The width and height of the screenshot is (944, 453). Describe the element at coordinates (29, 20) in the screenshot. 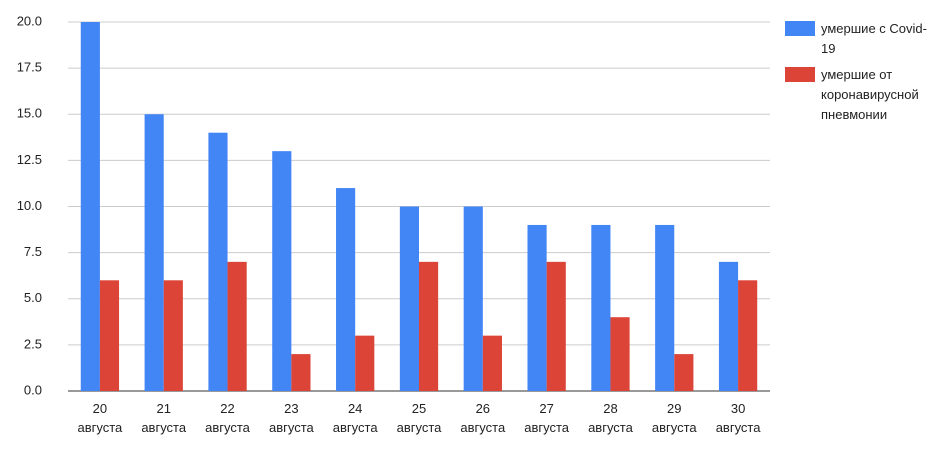

I see `y-tick-label: 20.0` at that location.